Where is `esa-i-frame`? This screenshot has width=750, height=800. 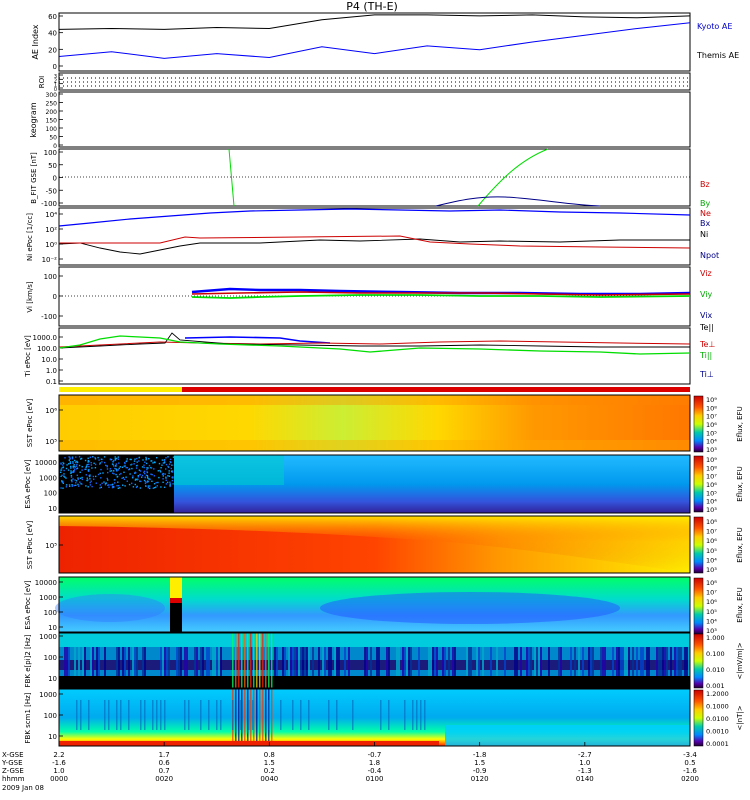
esa-i-frame is located at coordinates (374, 604).